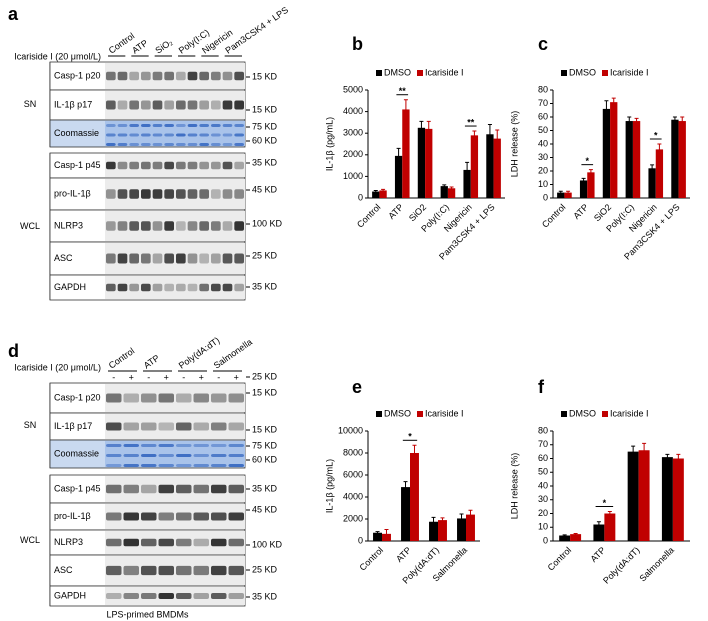  I want to click on y-tick-label: 4000, so click(353, 111).